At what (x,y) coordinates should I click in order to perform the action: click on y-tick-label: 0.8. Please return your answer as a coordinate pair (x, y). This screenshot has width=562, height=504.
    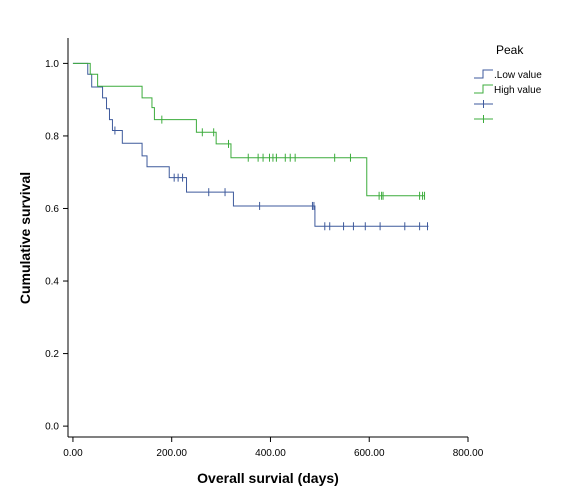
    Looking at the image, I should click on (52, 136).